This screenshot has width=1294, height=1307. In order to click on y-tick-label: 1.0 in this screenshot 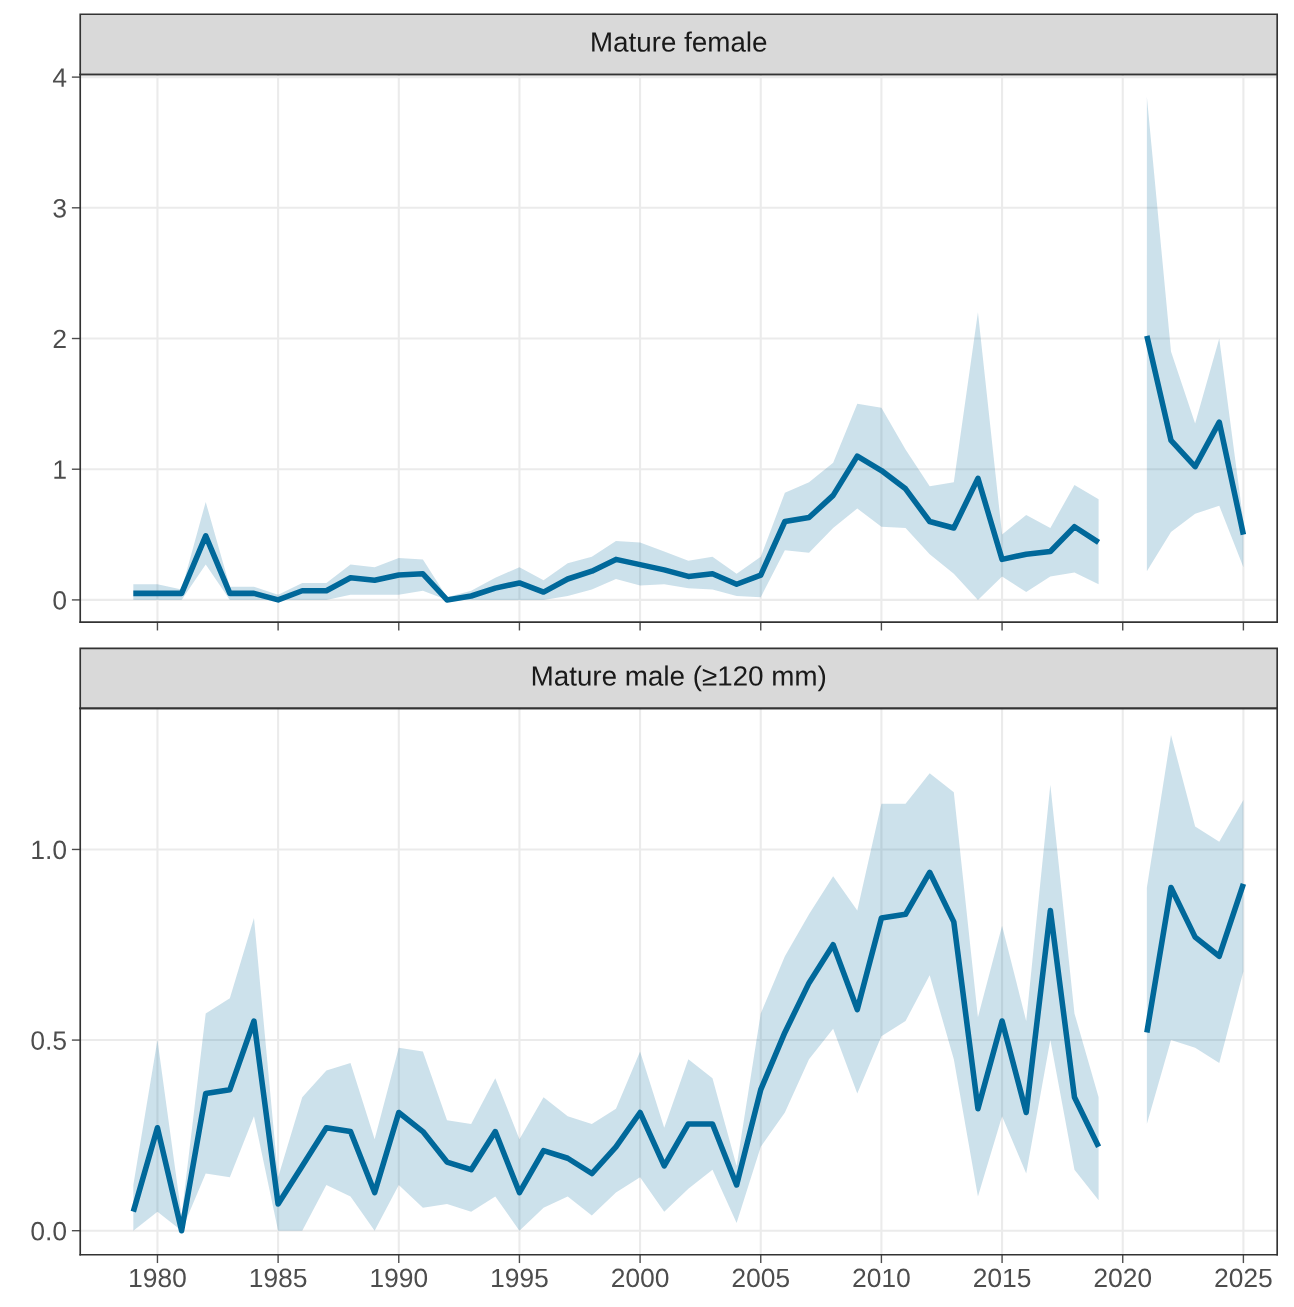, I will do `click(49, 850)`.